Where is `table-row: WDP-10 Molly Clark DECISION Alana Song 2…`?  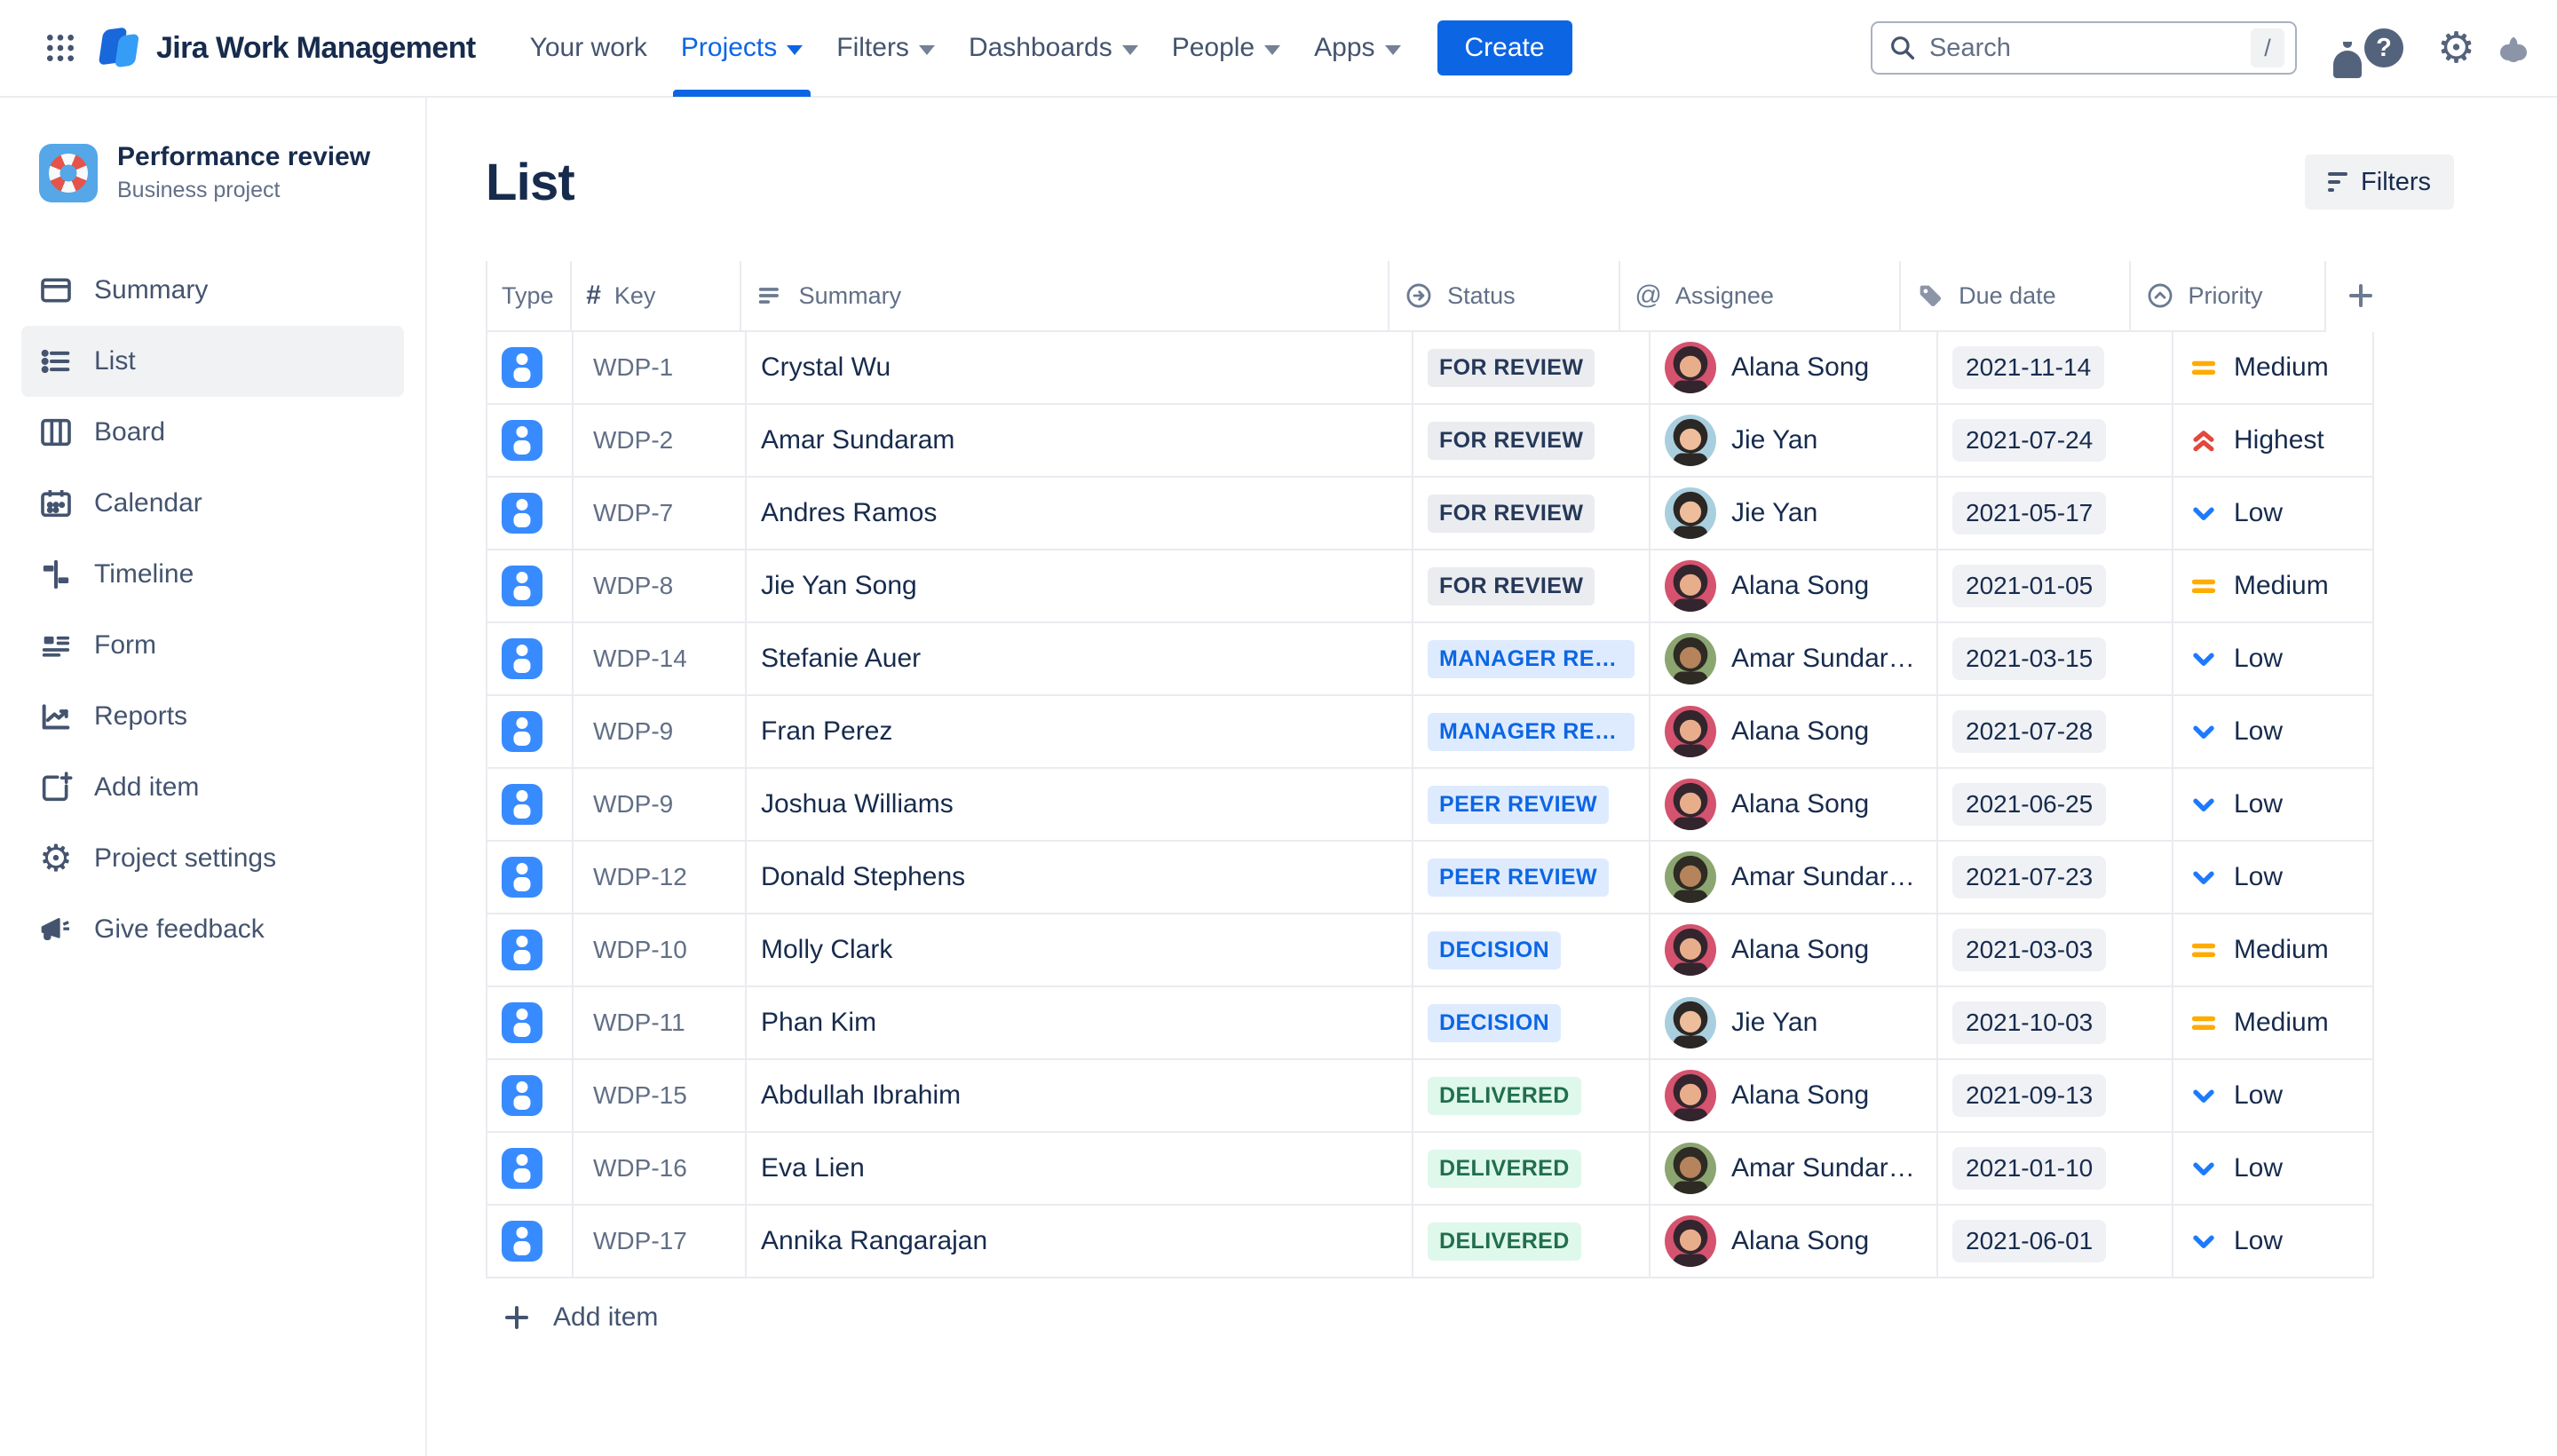
table-row: WDP-10 Molly Clark DECISION Alana Song 2… is located at coordinates (1430, 951).